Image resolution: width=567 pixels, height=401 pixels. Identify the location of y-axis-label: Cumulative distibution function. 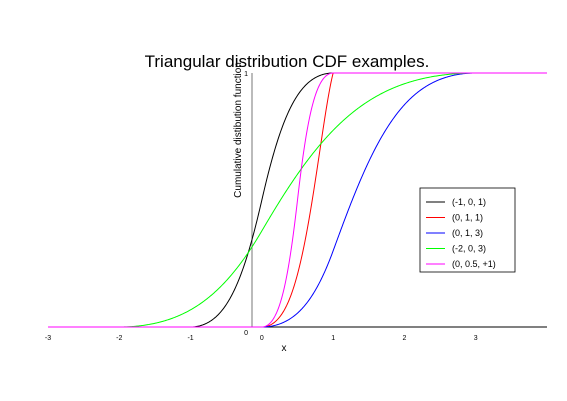
(238, 130).